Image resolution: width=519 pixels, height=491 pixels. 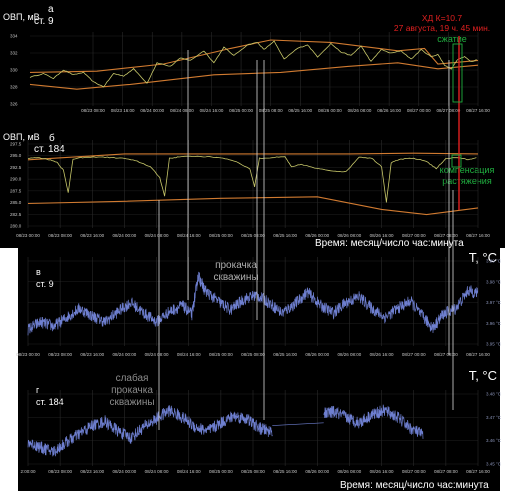 I want to click on xd-annotation-line2: 27 августа, 19 ч. 45 мин., so click(x=442, y=28).